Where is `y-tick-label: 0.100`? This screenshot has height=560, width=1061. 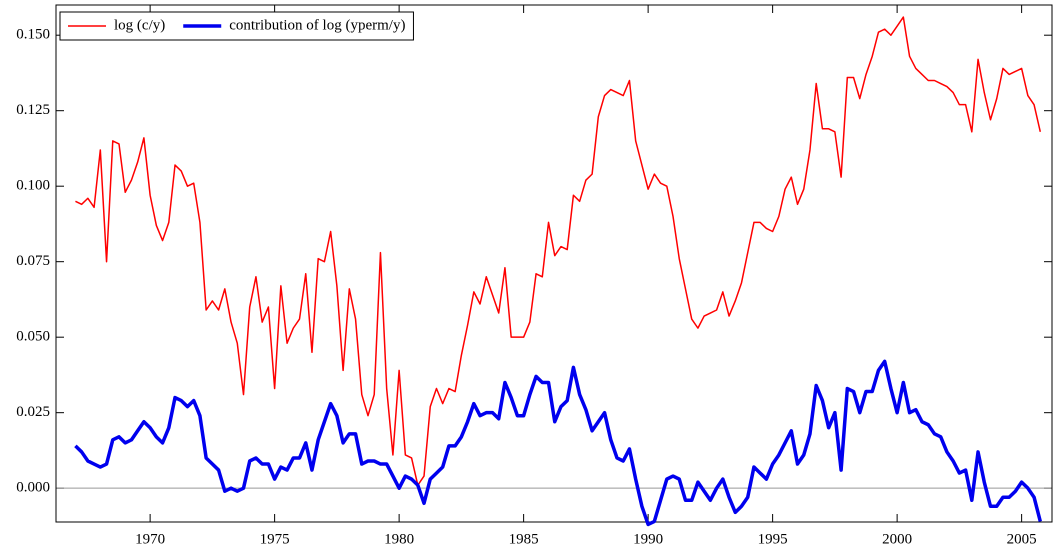 y-tick-label: 0.100 is located at coordinates (33, 186).